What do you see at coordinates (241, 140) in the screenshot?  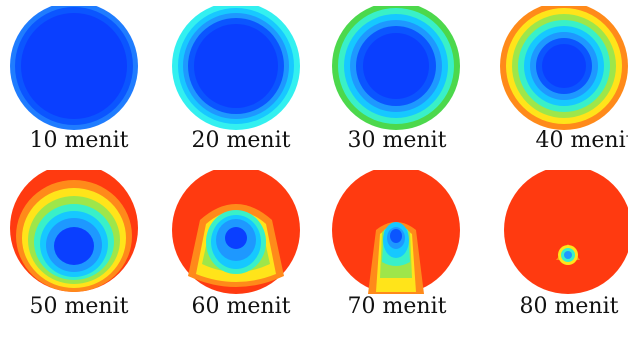 I see `caption-20-menit: 20 menit` at bounding box center [241, 140].